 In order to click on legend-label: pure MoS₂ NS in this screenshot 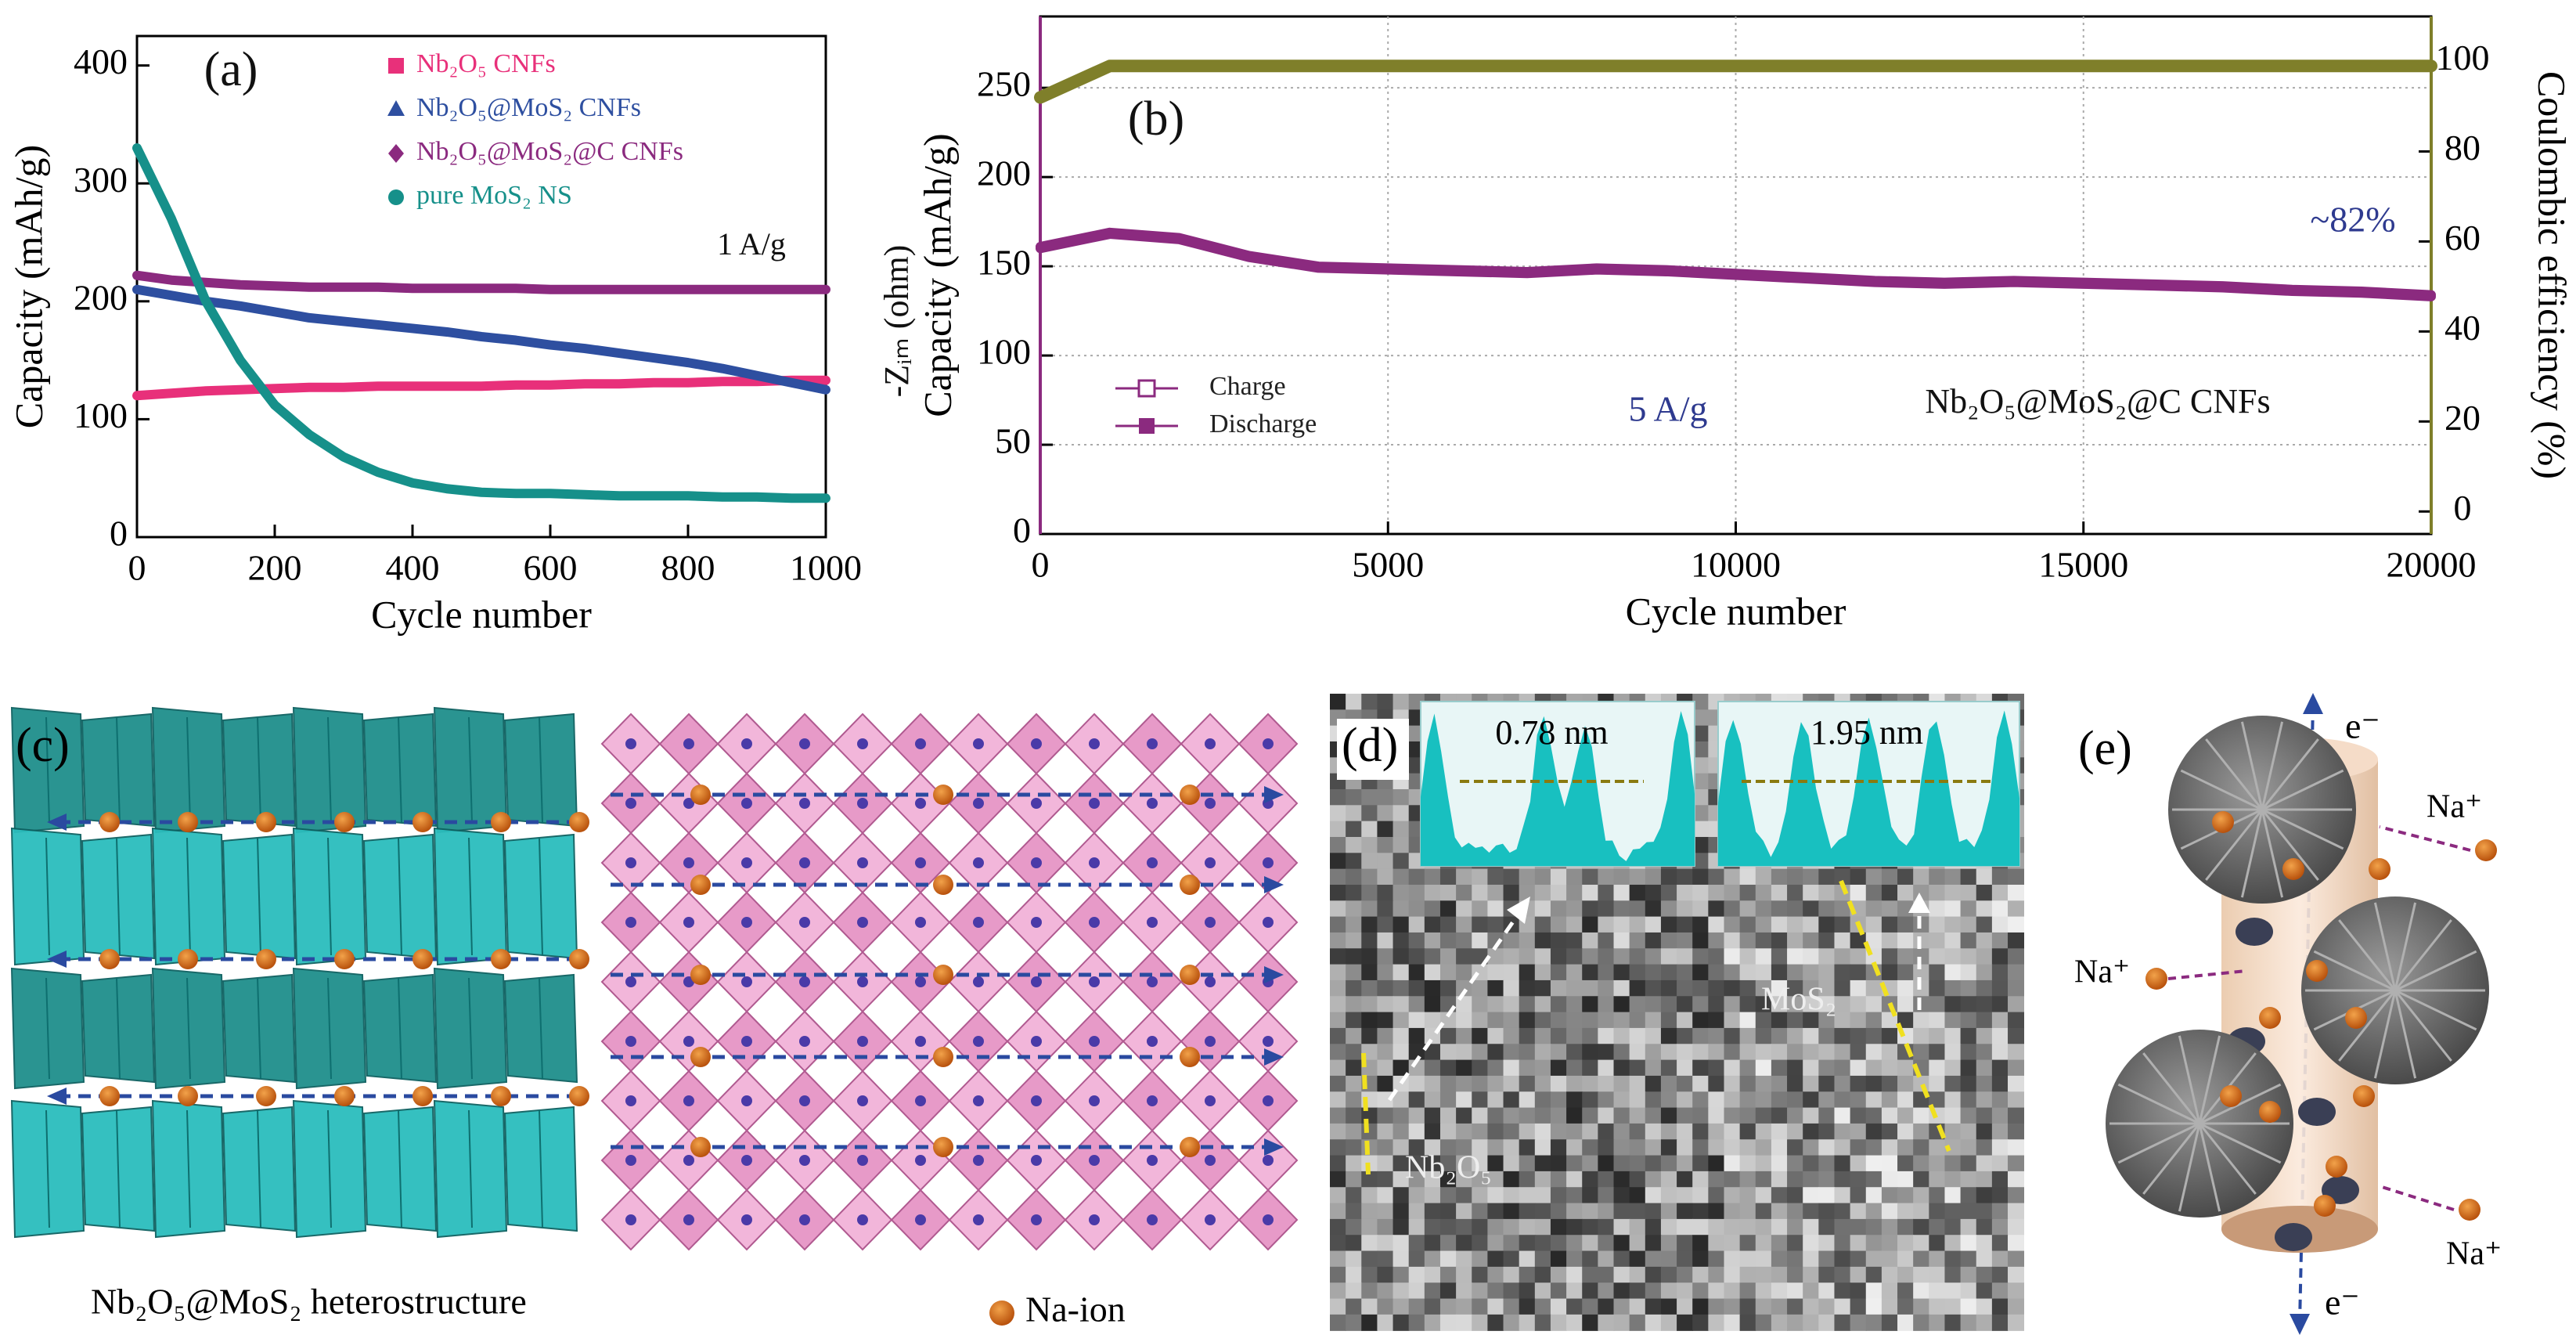, I will do `click(494, 195)`.